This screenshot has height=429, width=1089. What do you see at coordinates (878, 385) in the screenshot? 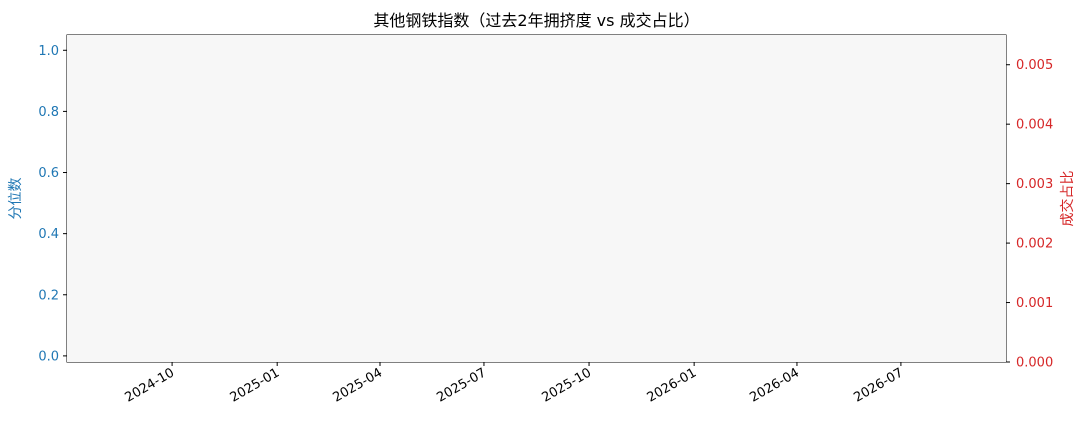
I see `x-tick-label: 2026-07` at bounding box center [878, 385].